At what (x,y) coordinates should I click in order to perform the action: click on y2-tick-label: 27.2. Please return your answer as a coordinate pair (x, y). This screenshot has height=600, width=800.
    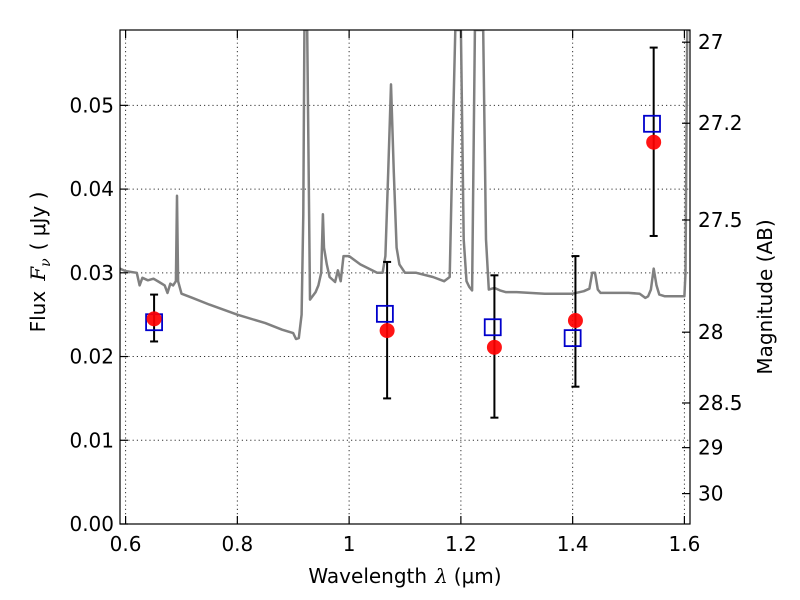
    Looking at the image, I should click on (720, 123).